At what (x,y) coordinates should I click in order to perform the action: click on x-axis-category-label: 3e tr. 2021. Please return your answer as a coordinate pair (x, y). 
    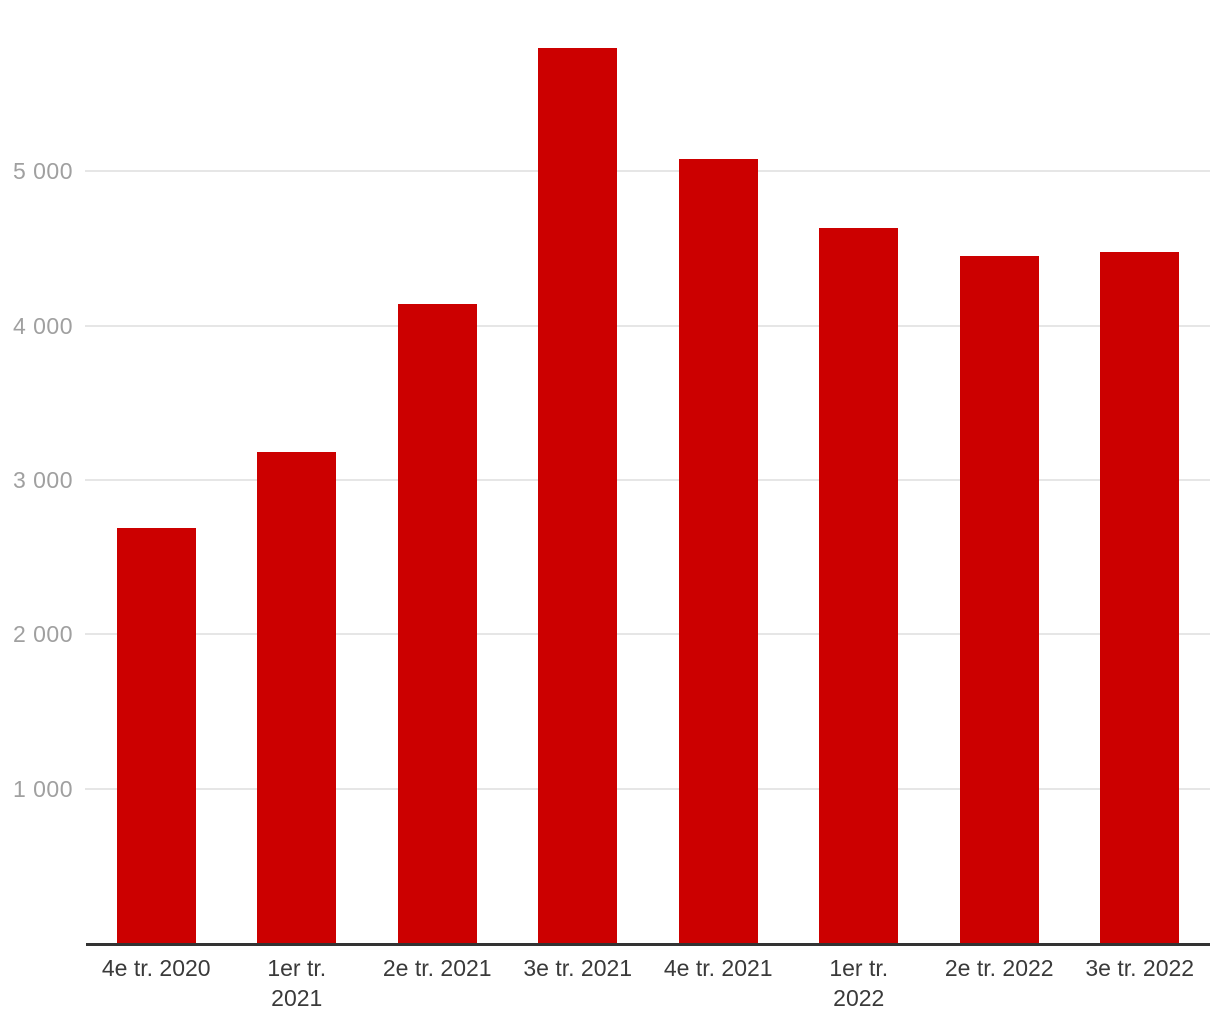
    Looking at the image, I should click on (578, 968).